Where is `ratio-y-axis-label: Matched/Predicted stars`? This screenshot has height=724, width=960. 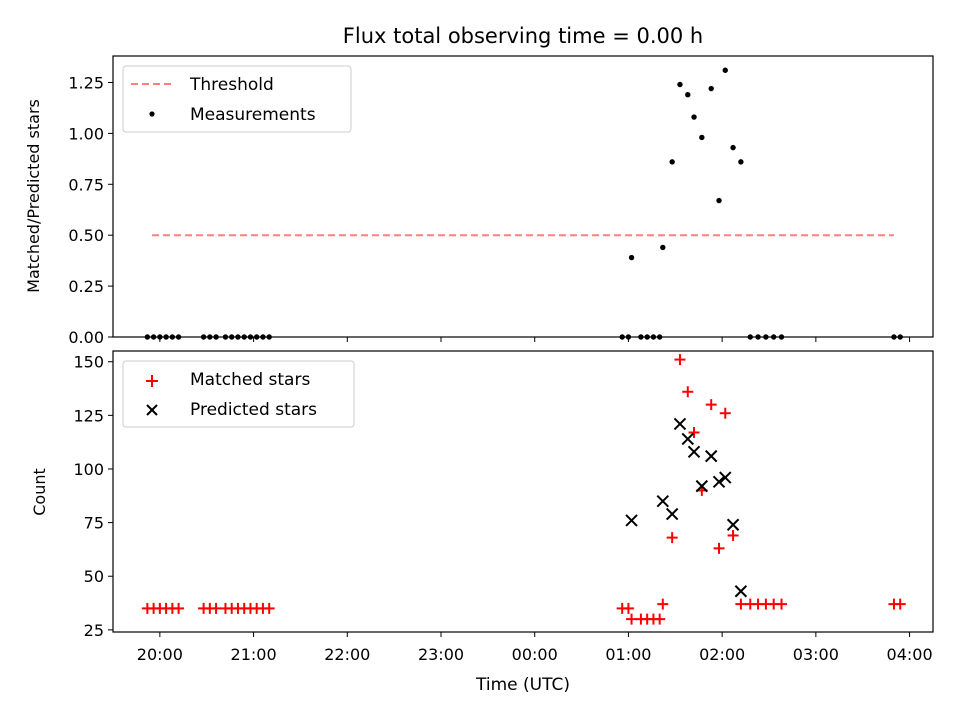
ratio-y-axis-label: Matched/Predicted stars is located at coordinates (33, 196).